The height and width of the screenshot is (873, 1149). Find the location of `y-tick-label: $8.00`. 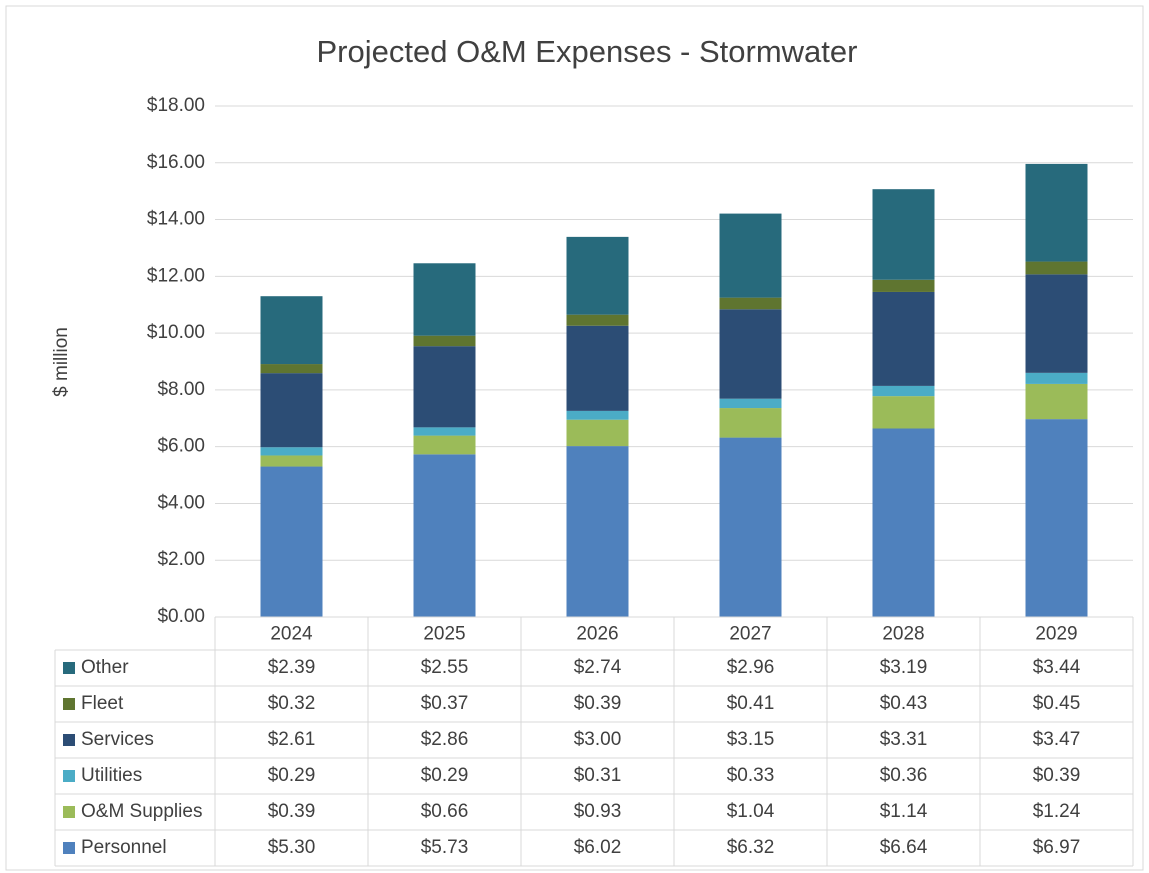

y-tick-label: $8.00 is located at coordinates (181, 389).